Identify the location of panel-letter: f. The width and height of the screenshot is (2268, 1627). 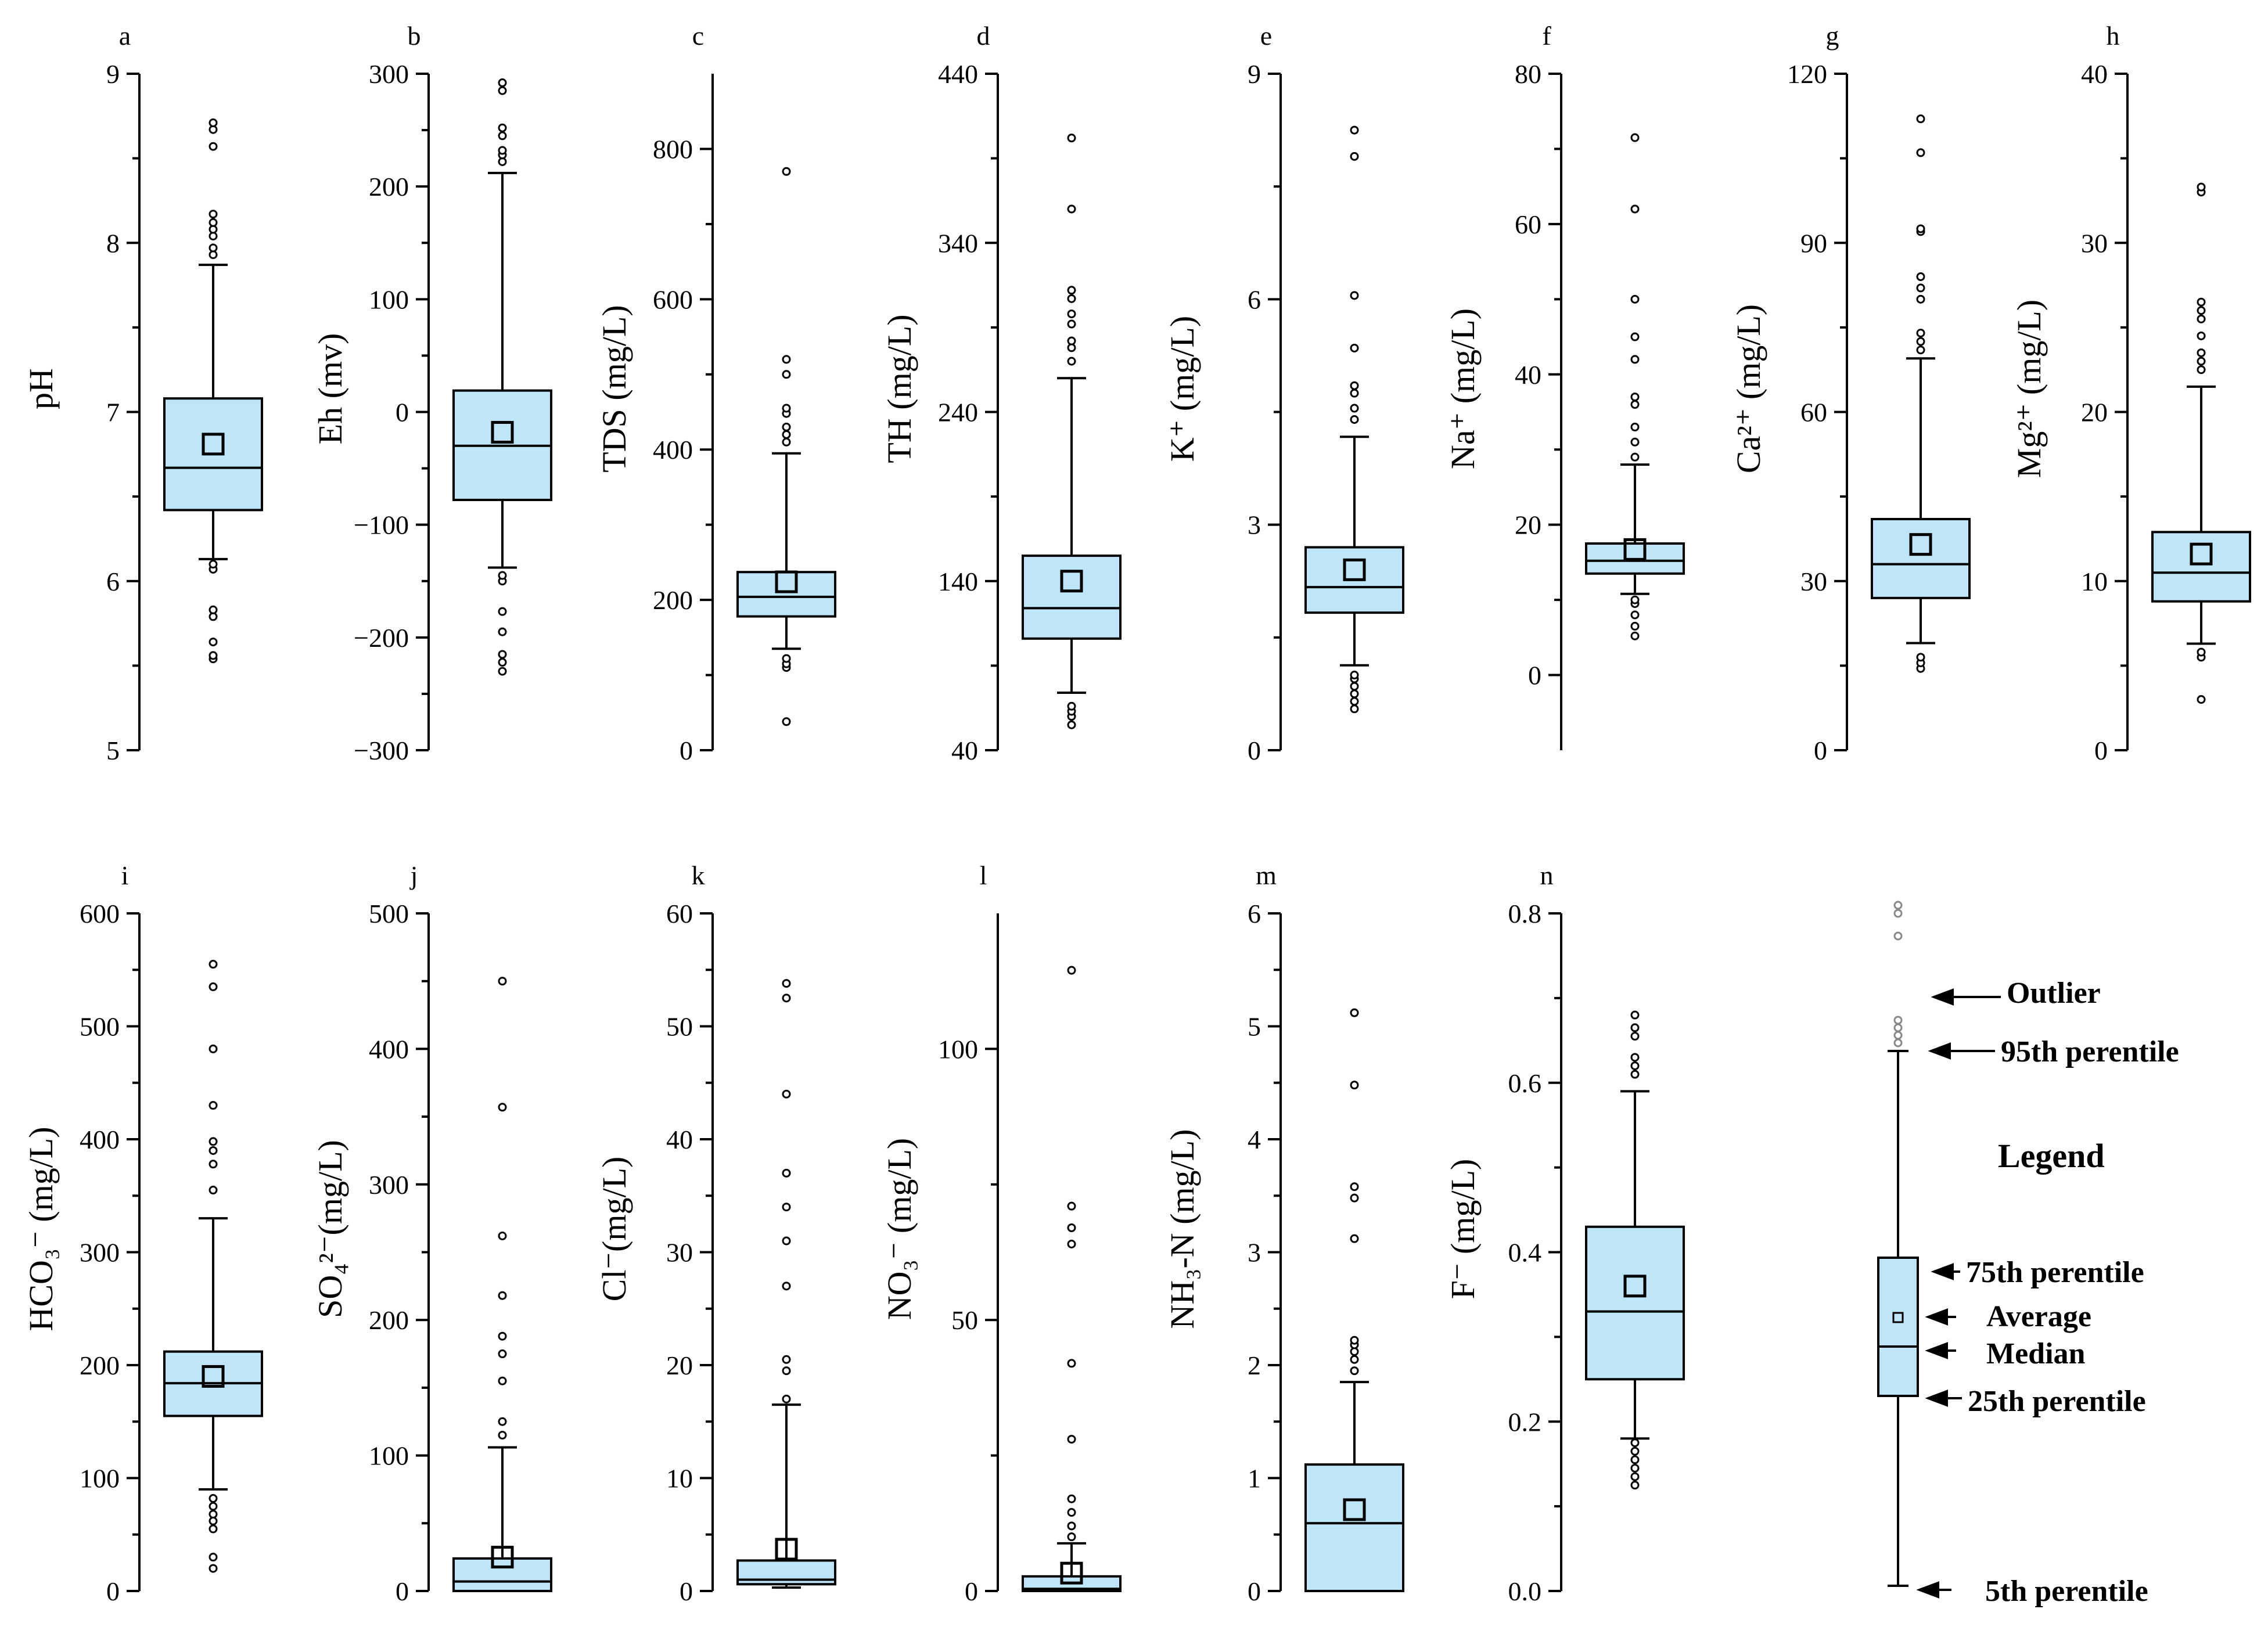
(1546, 36).